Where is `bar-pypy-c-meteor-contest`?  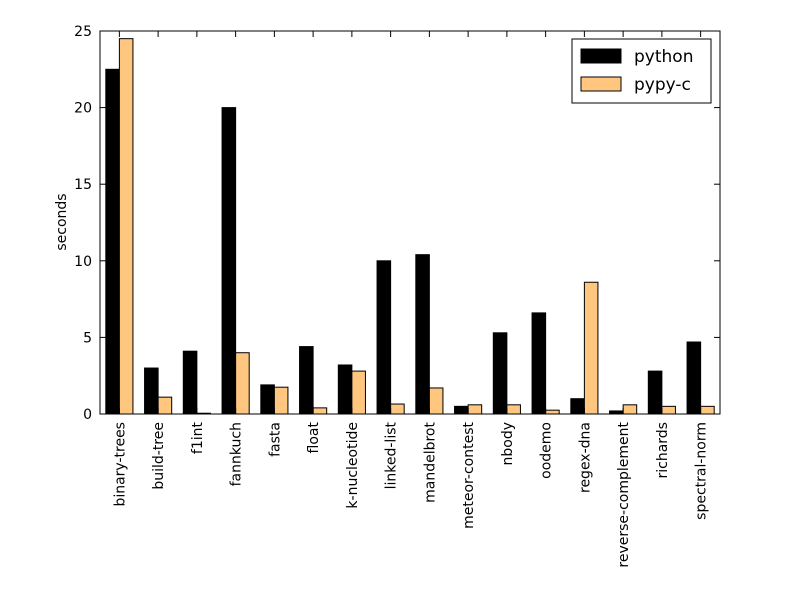 bar-pypy-c-meteor-contest is located at coordinates (475, 409).